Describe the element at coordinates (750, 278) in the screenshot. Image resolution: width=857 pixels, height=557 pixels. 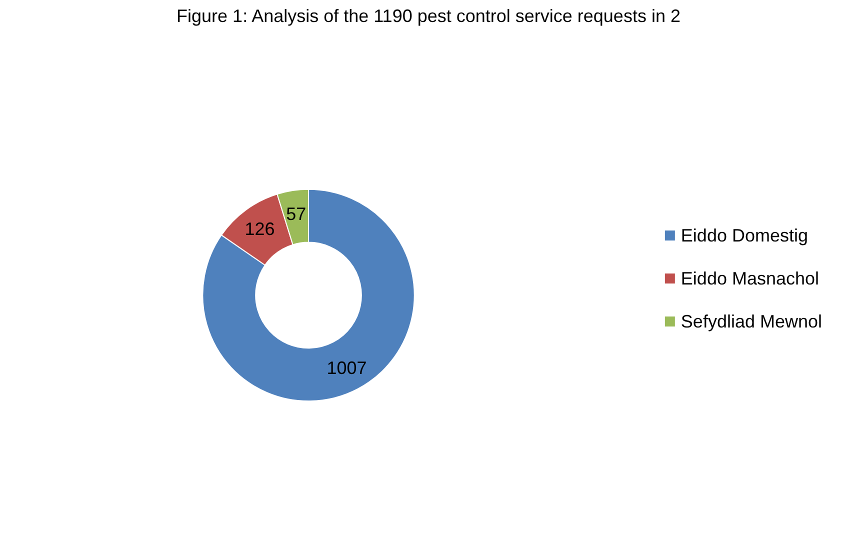
I see `legend-label: Eiddo Masnachol` at that location.